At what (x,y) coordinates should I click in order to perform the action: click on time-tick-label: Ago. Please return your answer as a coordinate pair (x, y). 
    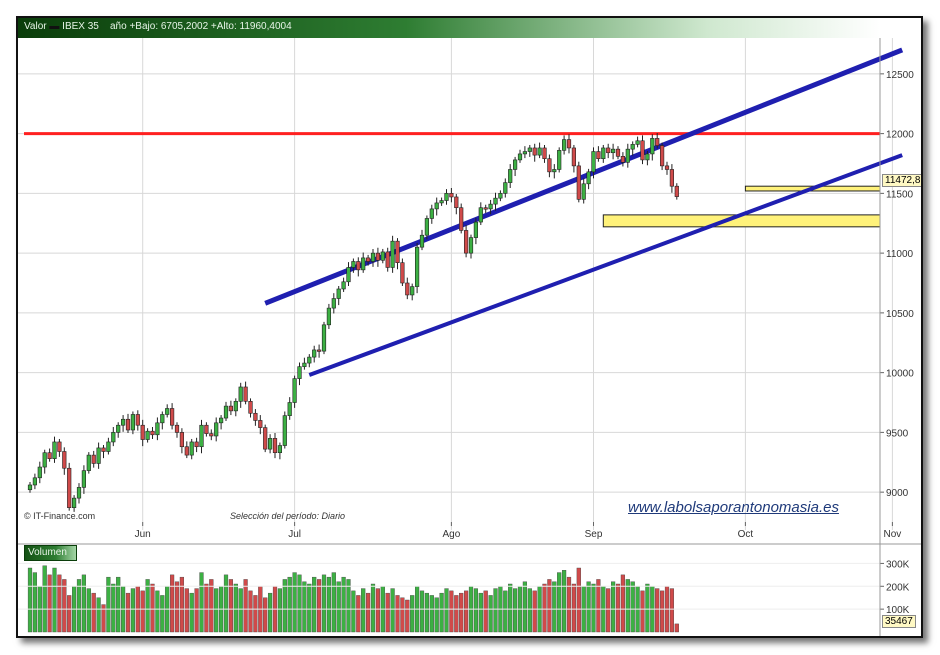
    Looking at the image, I should click on (452, 534).